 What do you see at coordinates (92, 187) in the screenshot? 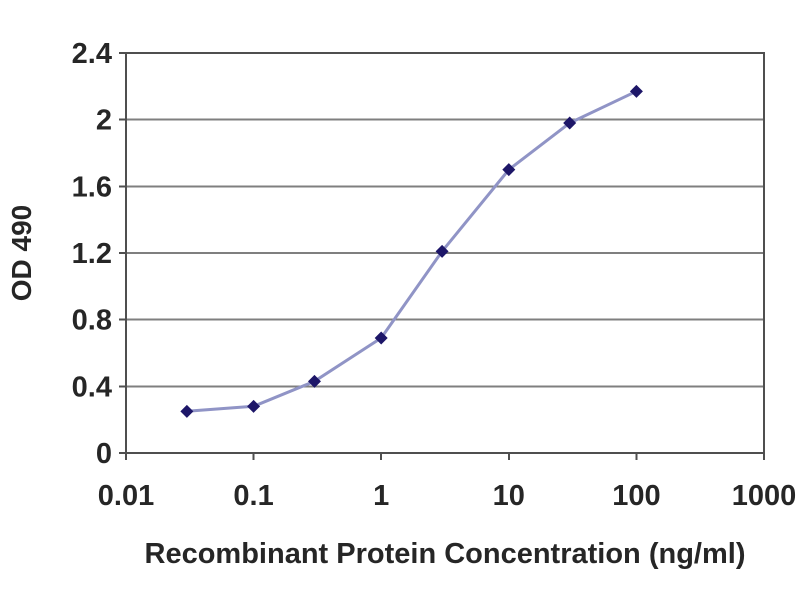
I see `y-tick-label: 1.6` at bounding box center [92, 187].